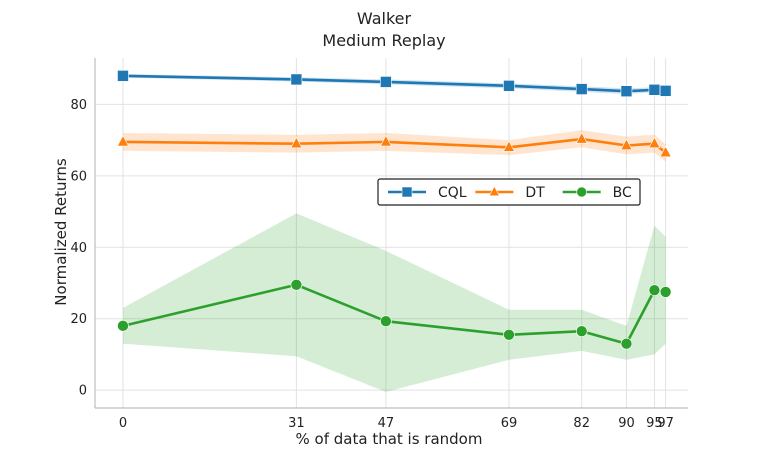 The height and width of the screenshot is (458, 763). I want to click on x-tick-label: 31, so click(296, 423).